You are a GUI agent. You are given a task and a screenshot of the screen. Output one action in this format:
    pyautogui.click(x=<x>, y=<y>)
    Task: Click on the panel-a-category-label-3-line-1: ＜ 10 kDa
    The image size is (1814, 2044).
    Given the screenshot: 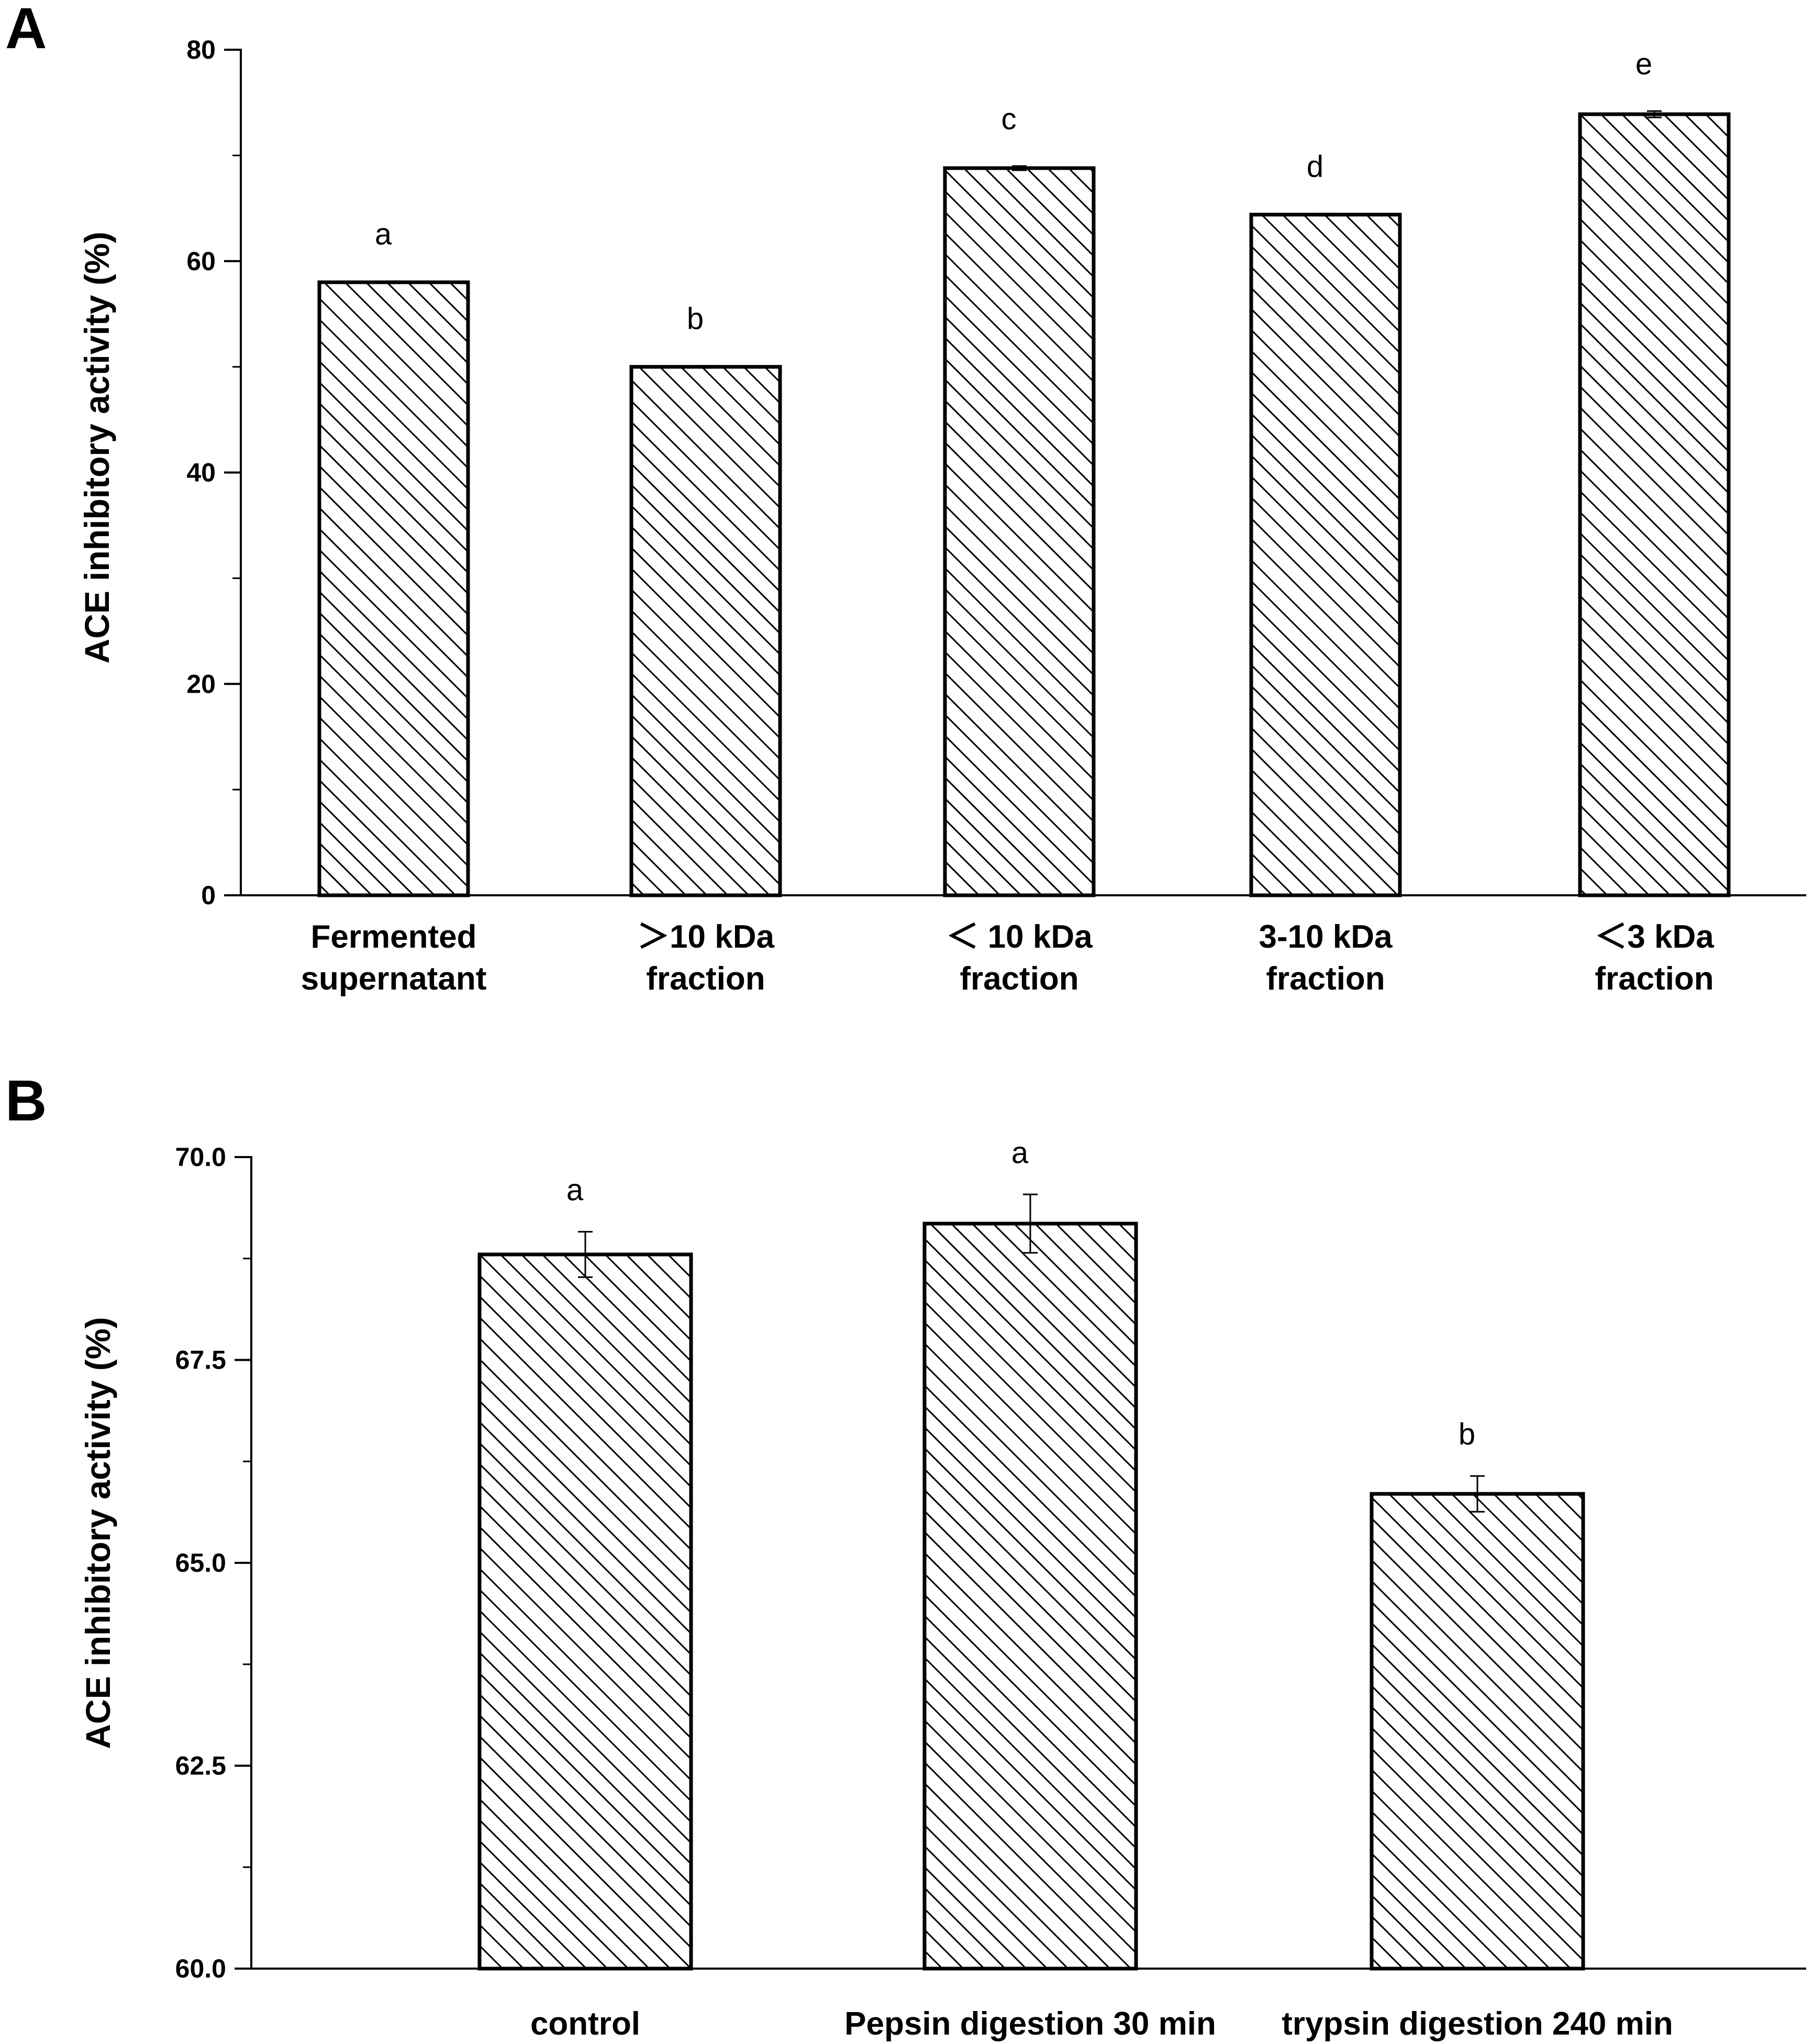 What is the action you would take?
    pyautogui.click(x=1020, y=937)
    